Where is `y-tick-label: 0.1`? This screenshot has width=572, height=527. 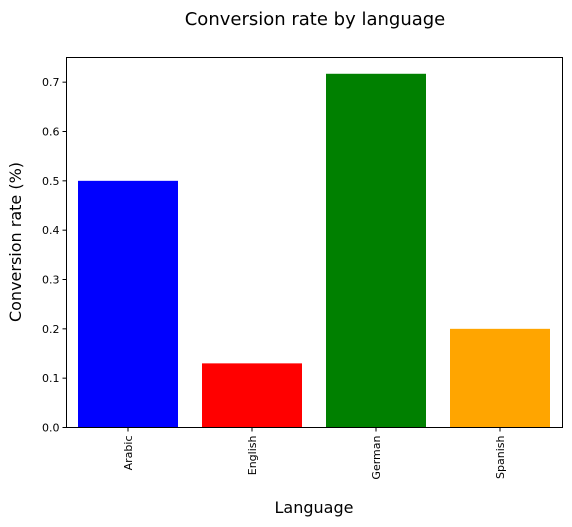
y-tick-label: 0.1 is located at coordinates (51, 378).